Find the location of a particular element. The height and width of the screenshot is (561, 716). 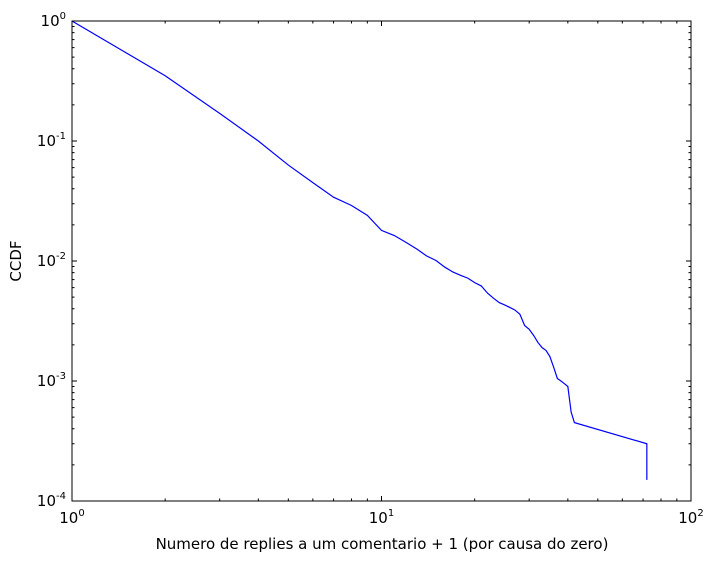

y-tick-label: 10⁻³ is located at coordinates (51, 380).